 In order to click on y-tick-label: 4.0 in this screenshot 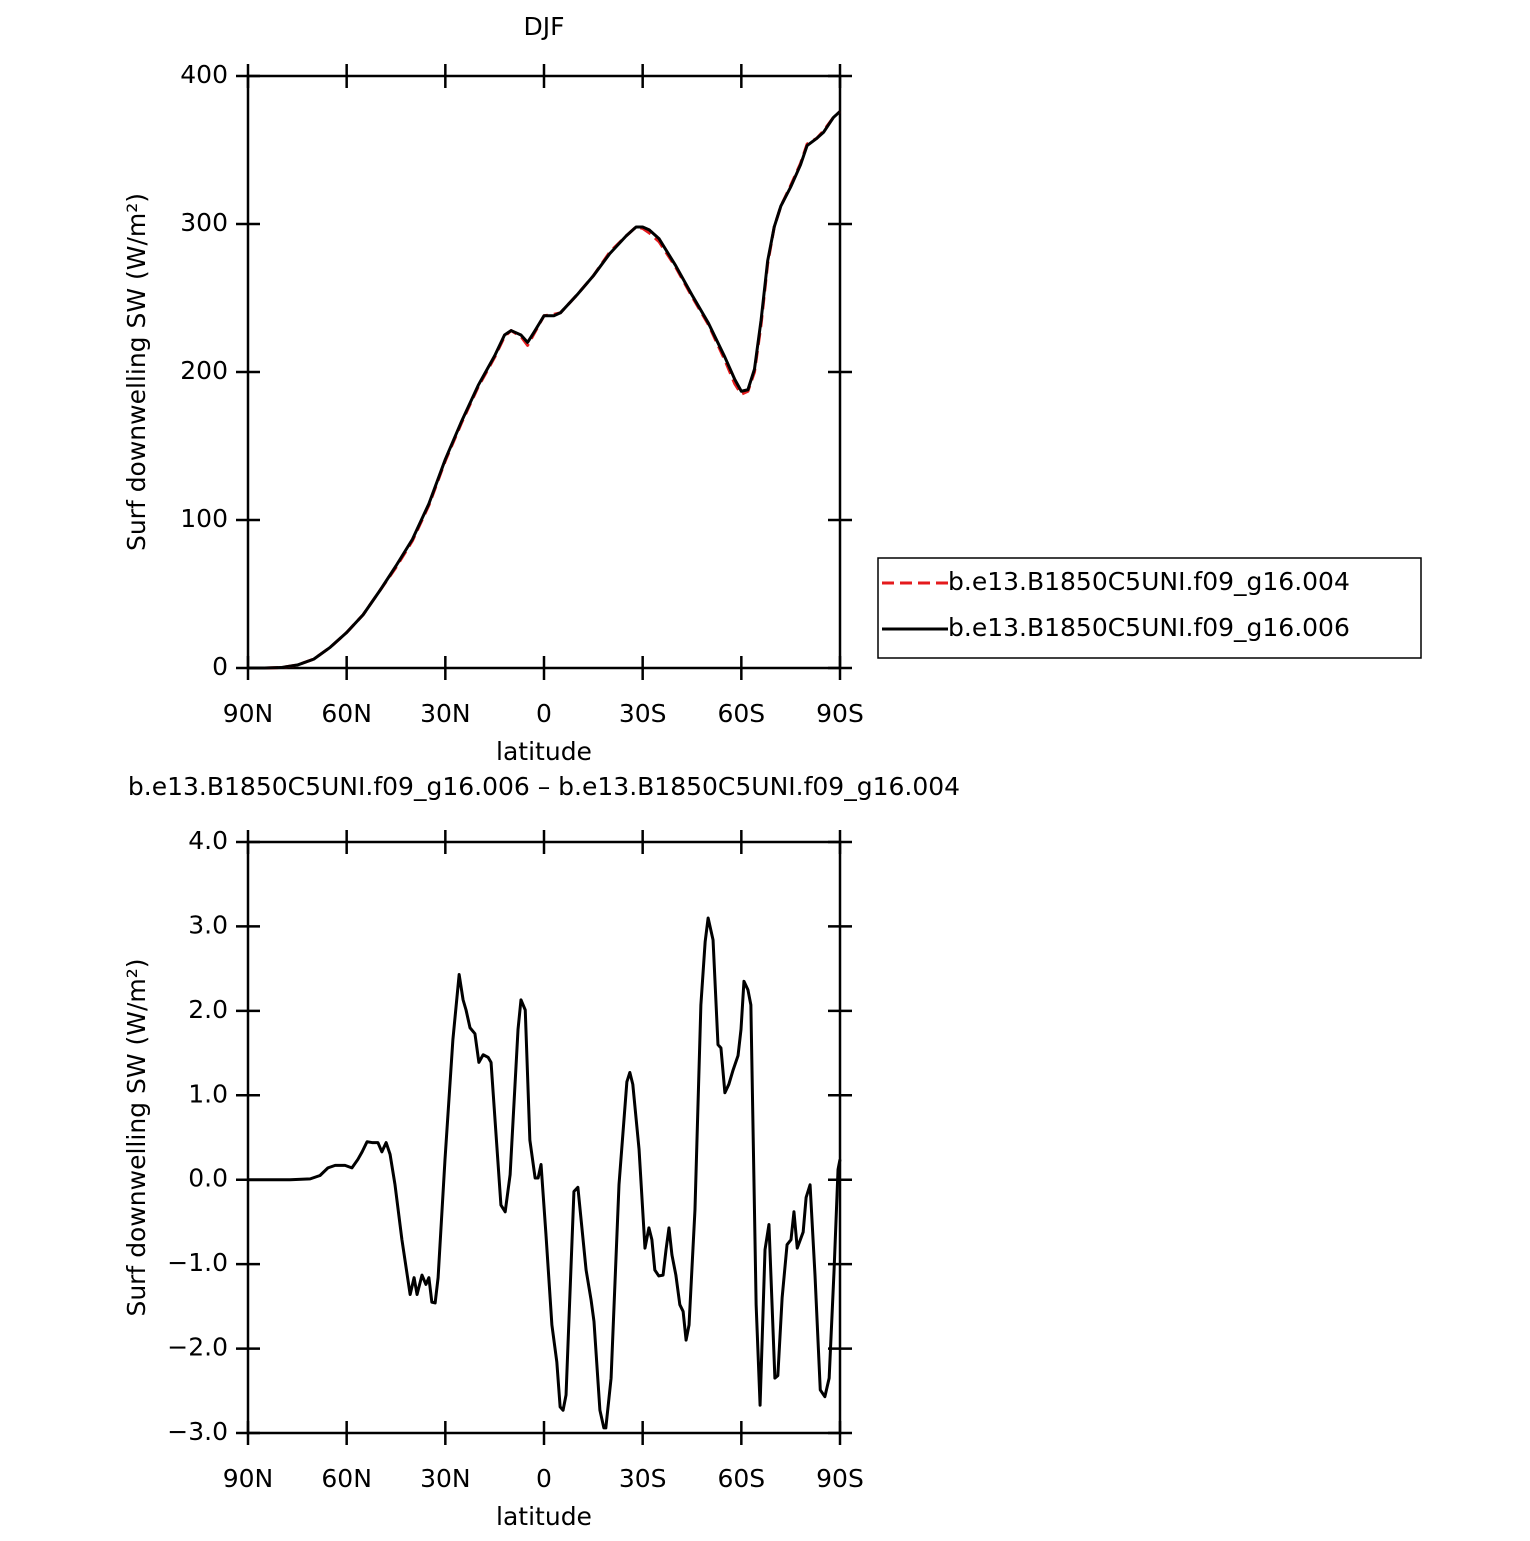, I will do `click(208, 840)`.